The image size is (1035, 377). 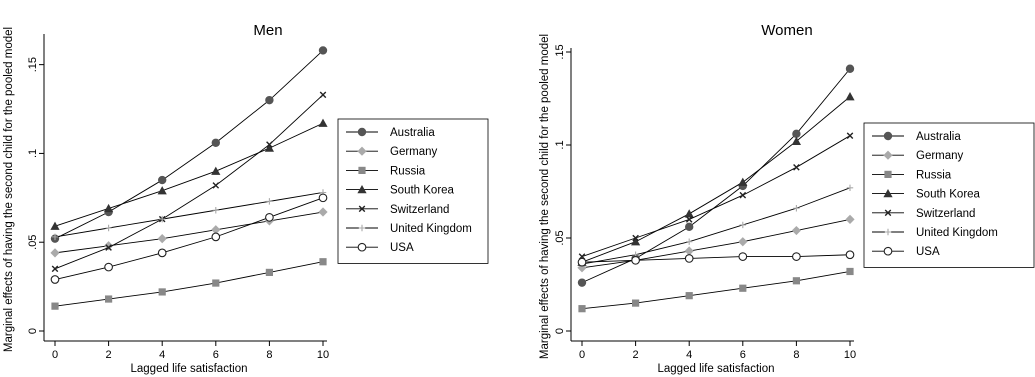 I want to click on x-tick-label: 4, so click(x=162, y=355).